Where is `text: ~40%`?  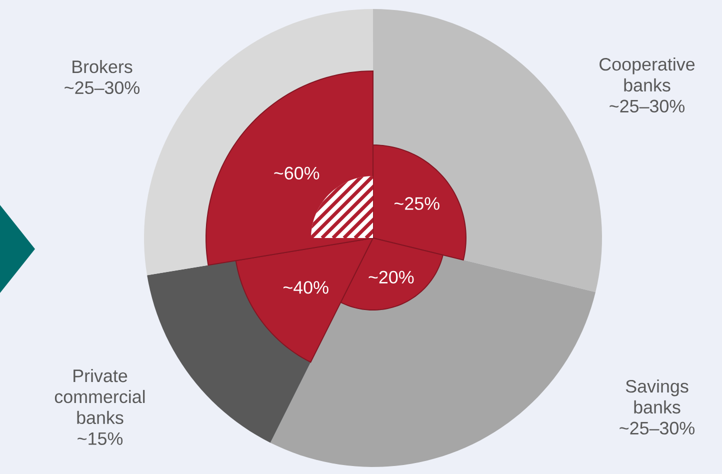
text: ~40% is located at coordinates (305, 287).